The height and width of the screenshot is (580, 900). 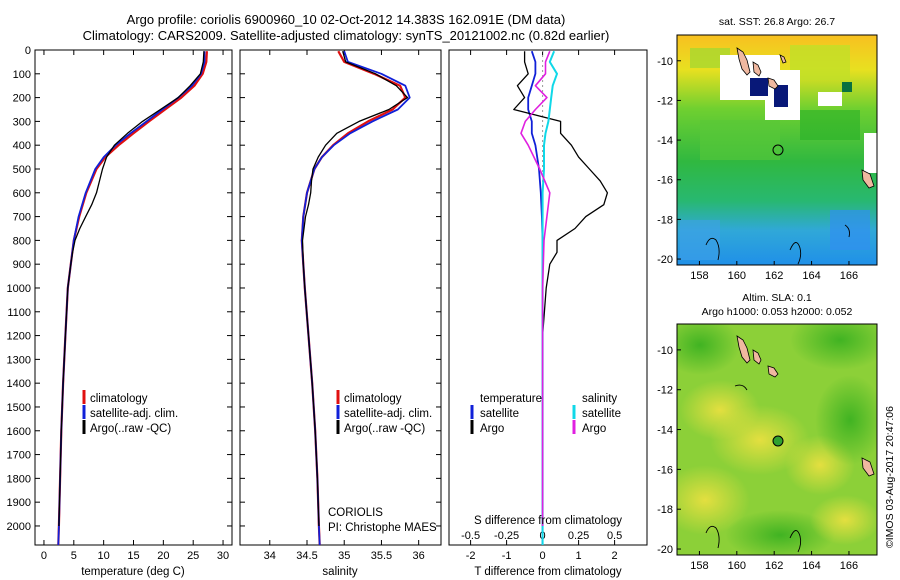 I want to click on x-tick-label: 5, so click(x=74, y=556).